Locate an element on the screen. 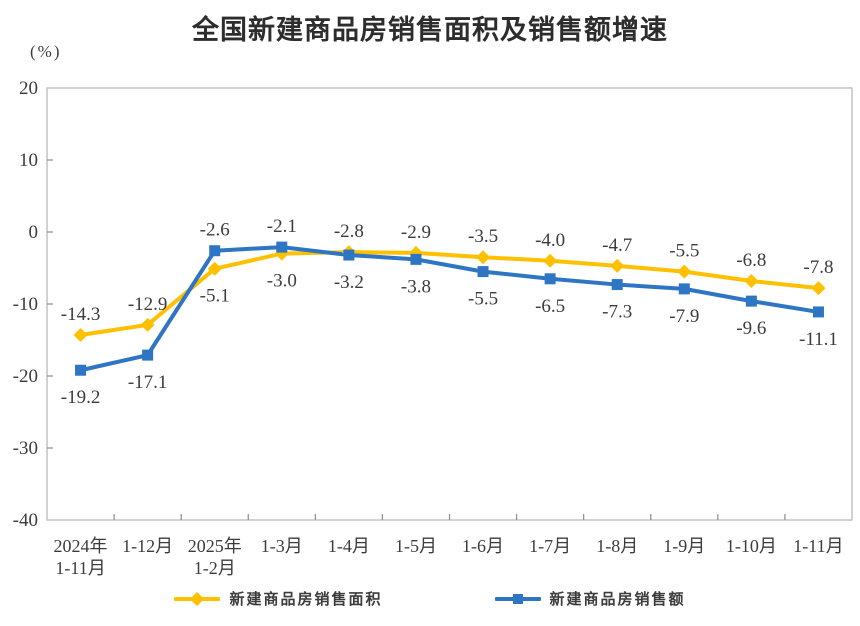 The width and height of the screenshot is (860, 626). y-axis-unit-label: (%) is located at coordinates (46, 51).